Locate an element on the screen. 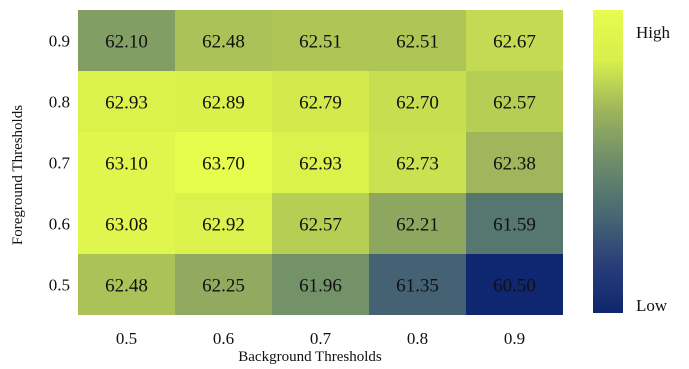 This screenshot has width=689, height=369. heatmap-cell-value: 60.50 is located at coordinates (514, 286).